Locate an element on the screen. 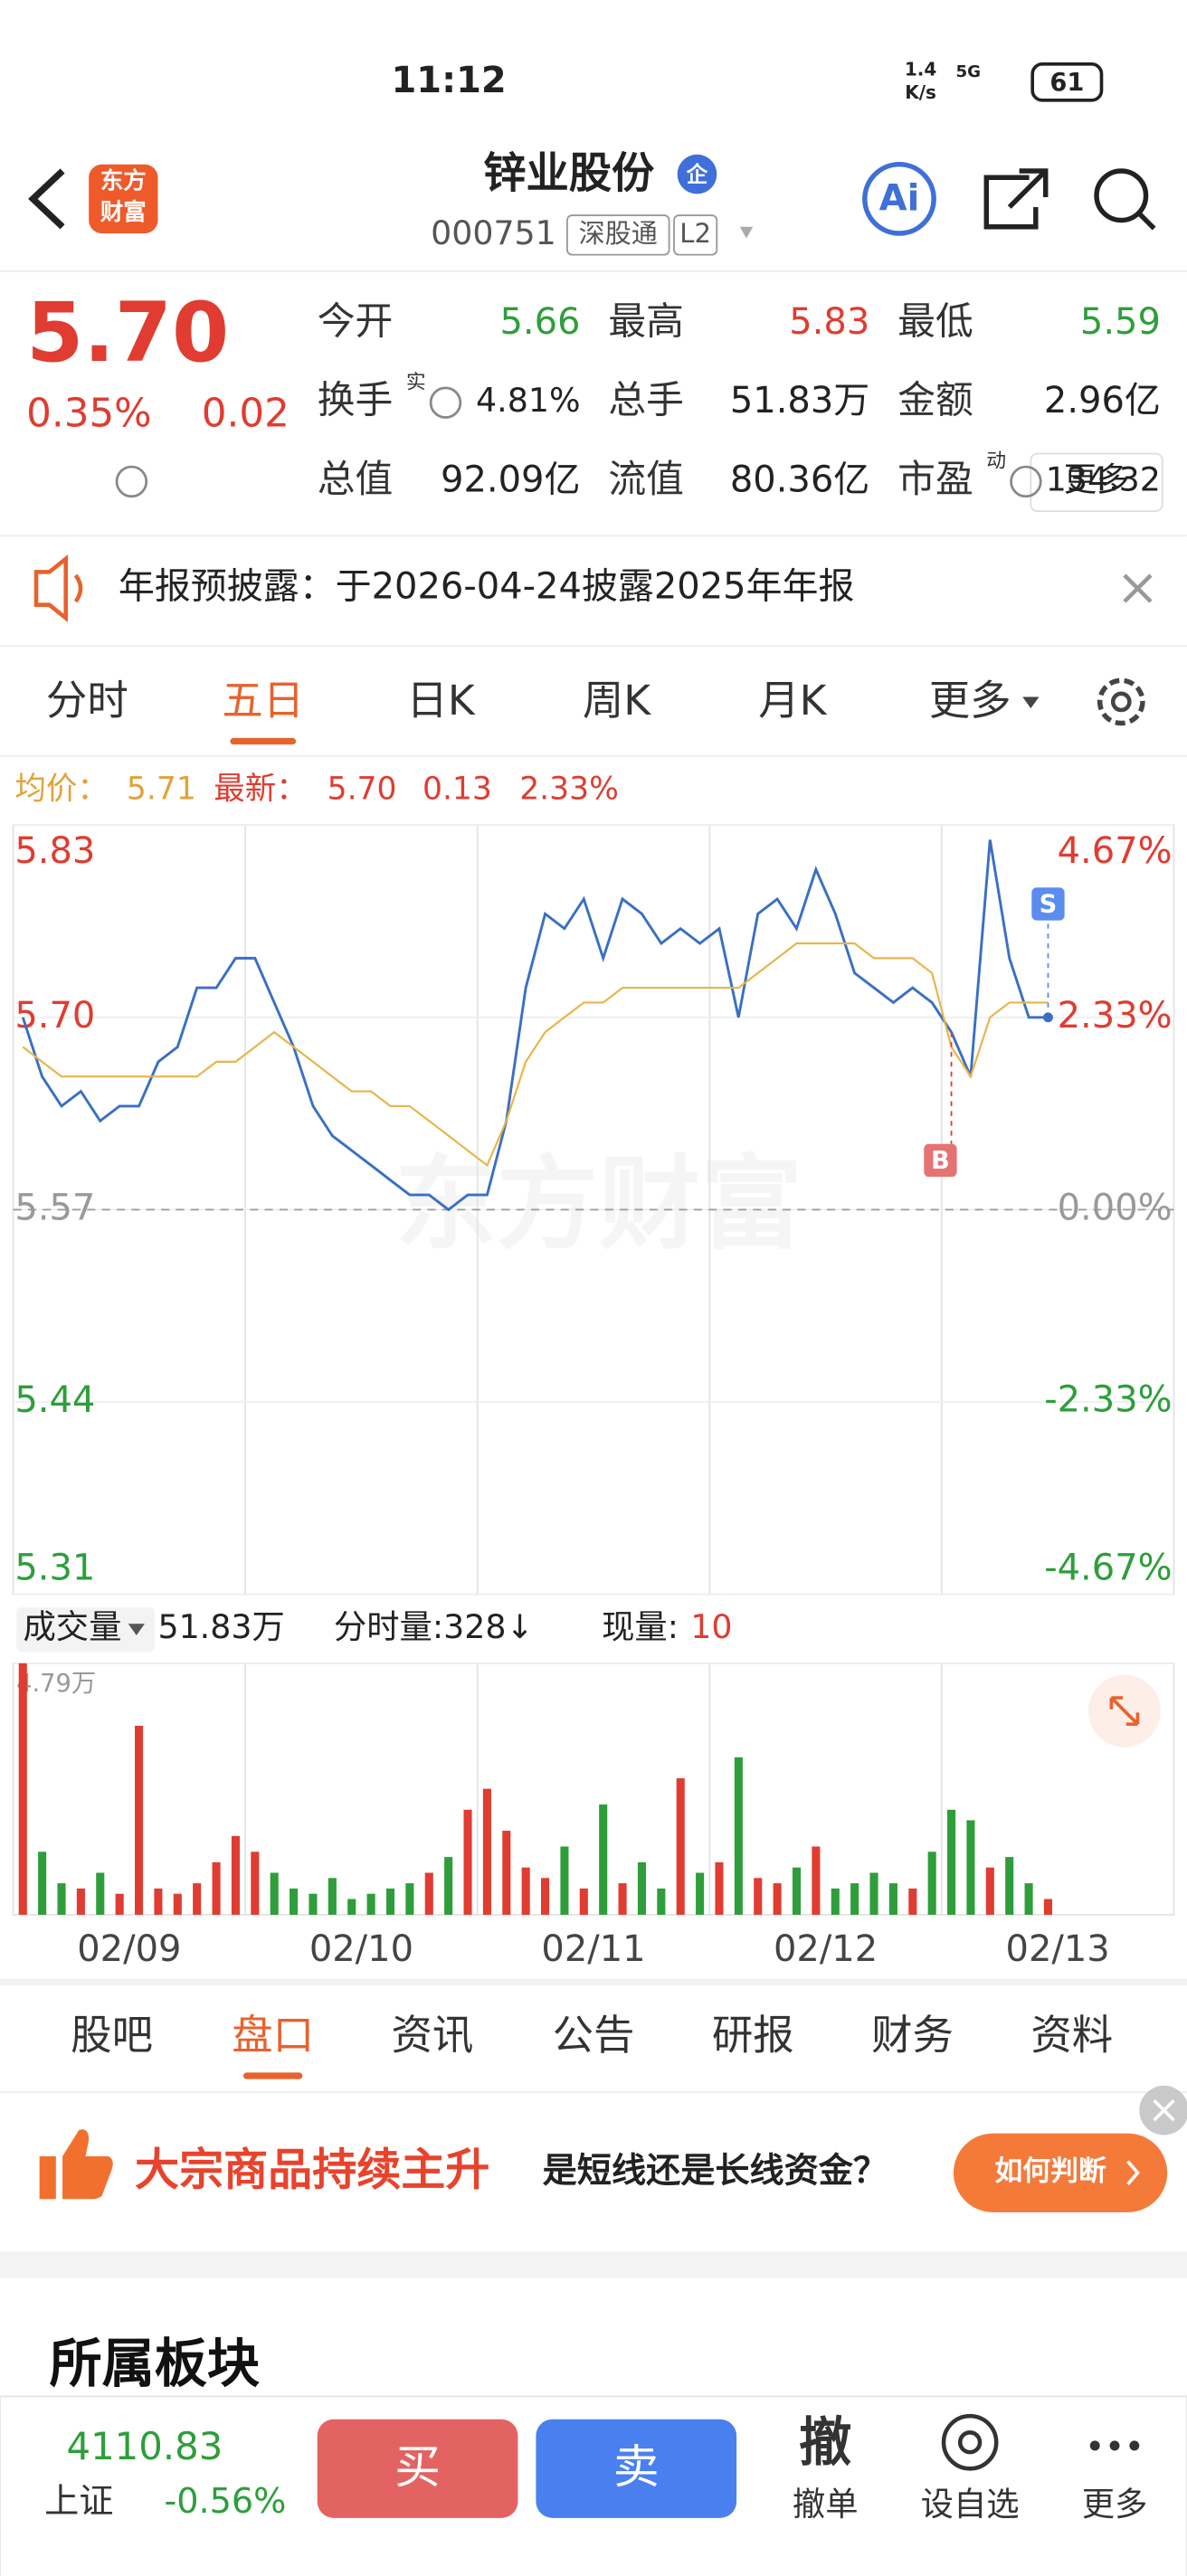  tag is located at coordinates (618, 235).